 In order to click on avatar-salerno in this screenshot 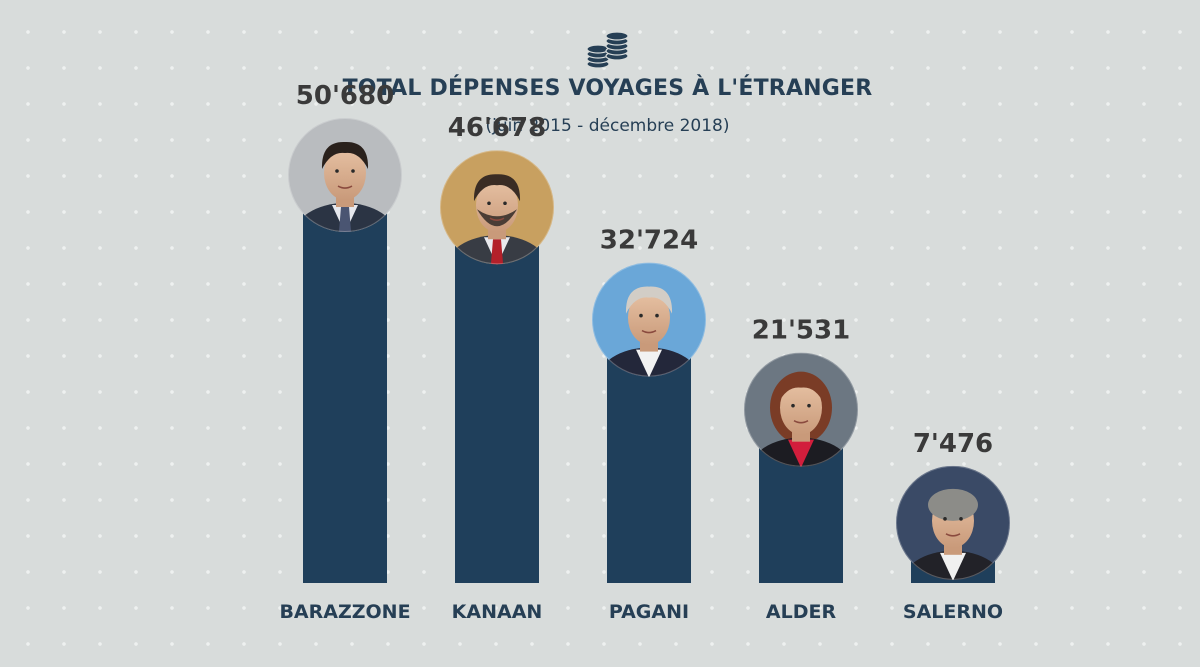, I will do `click(953, 522)`.